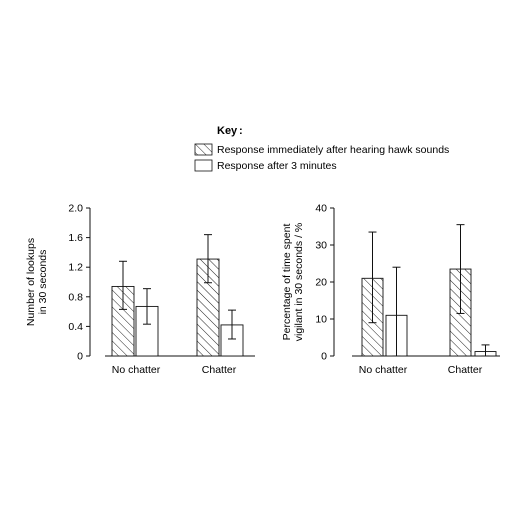 The width and height of the screenshot is (512, 512). I want to click on y-tick-label: 1.2, so click(75, 268).